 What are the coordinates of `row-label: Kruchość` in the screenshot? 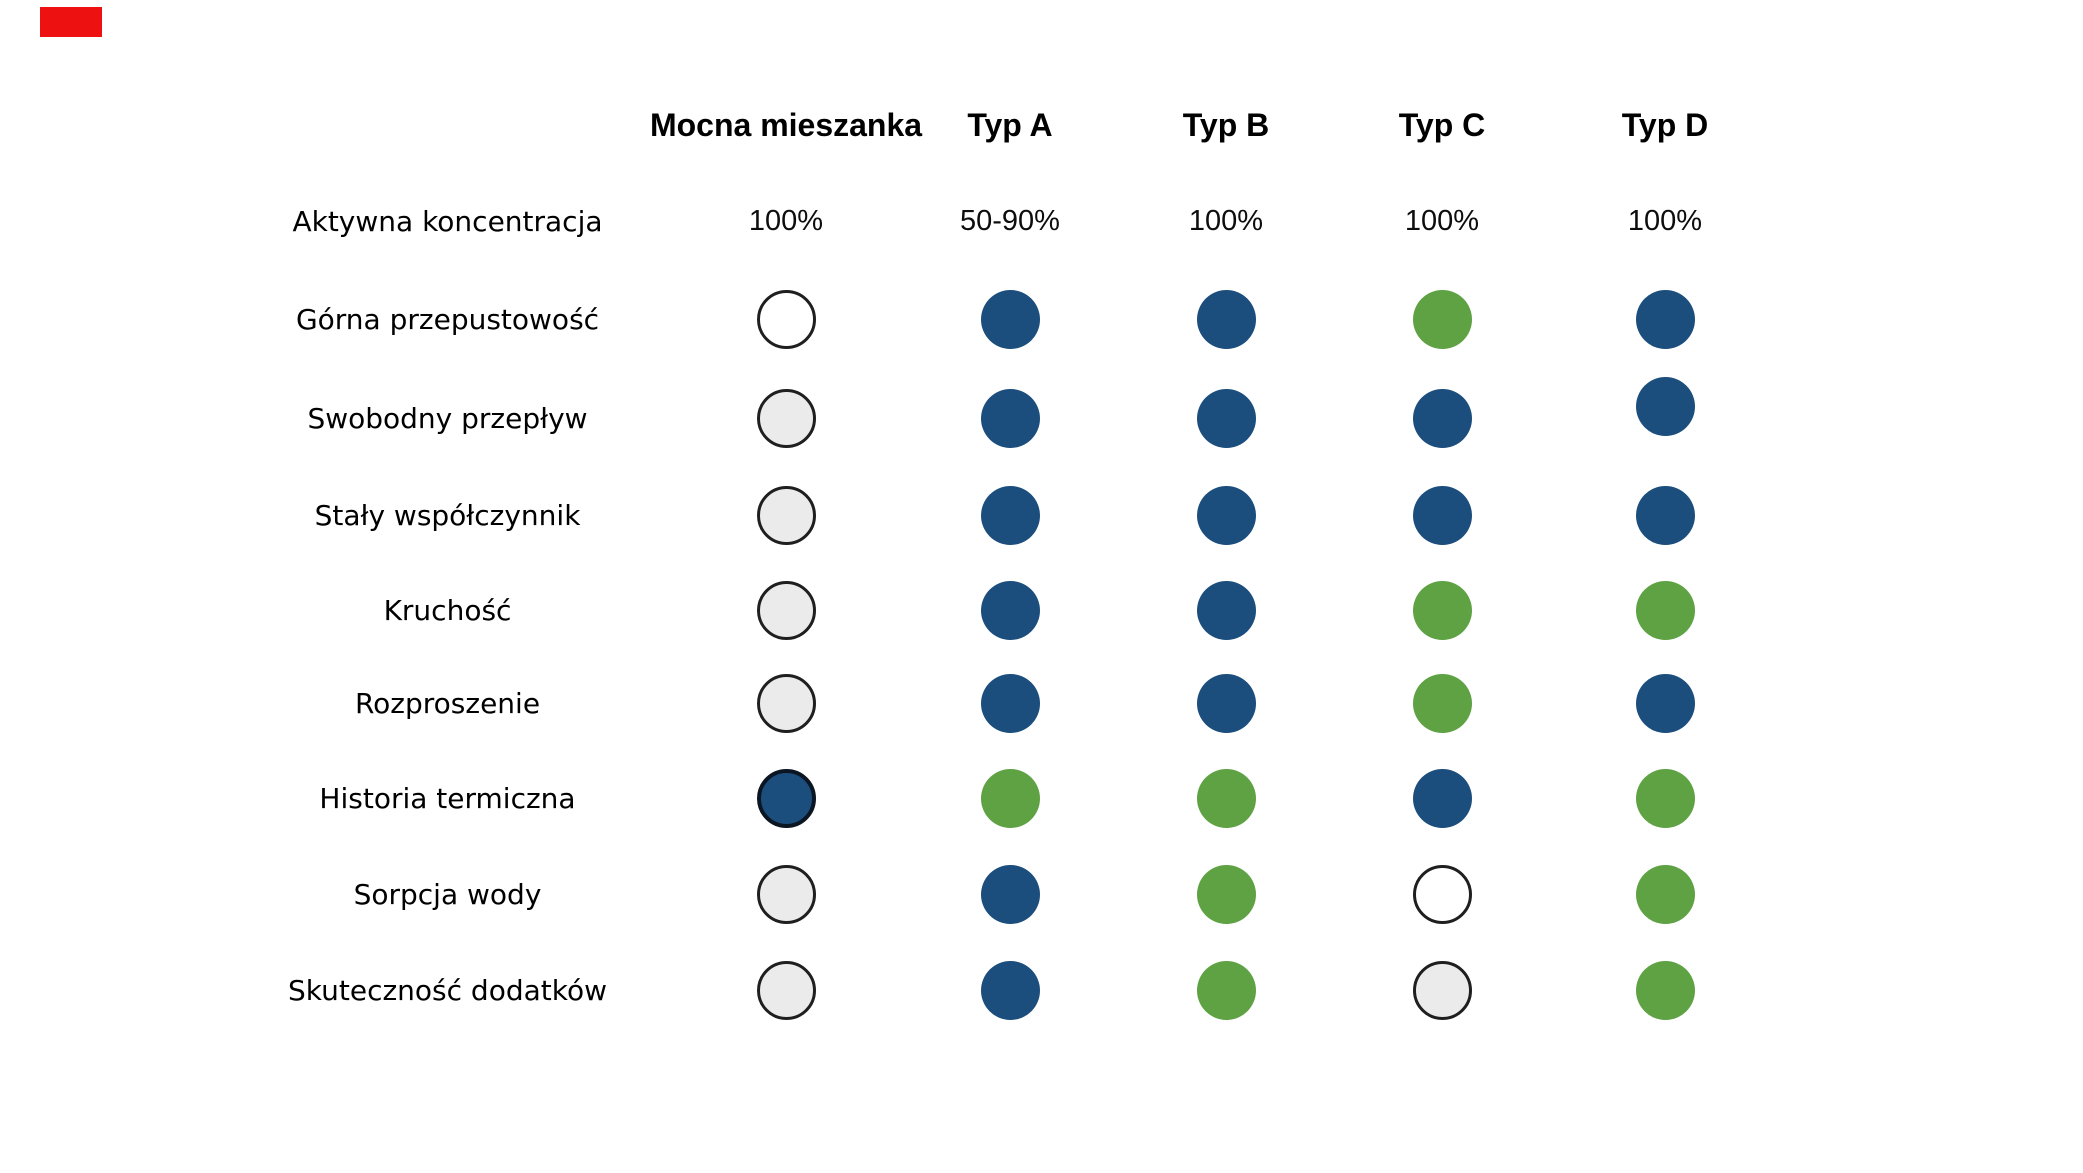 It's located at (447, 610).